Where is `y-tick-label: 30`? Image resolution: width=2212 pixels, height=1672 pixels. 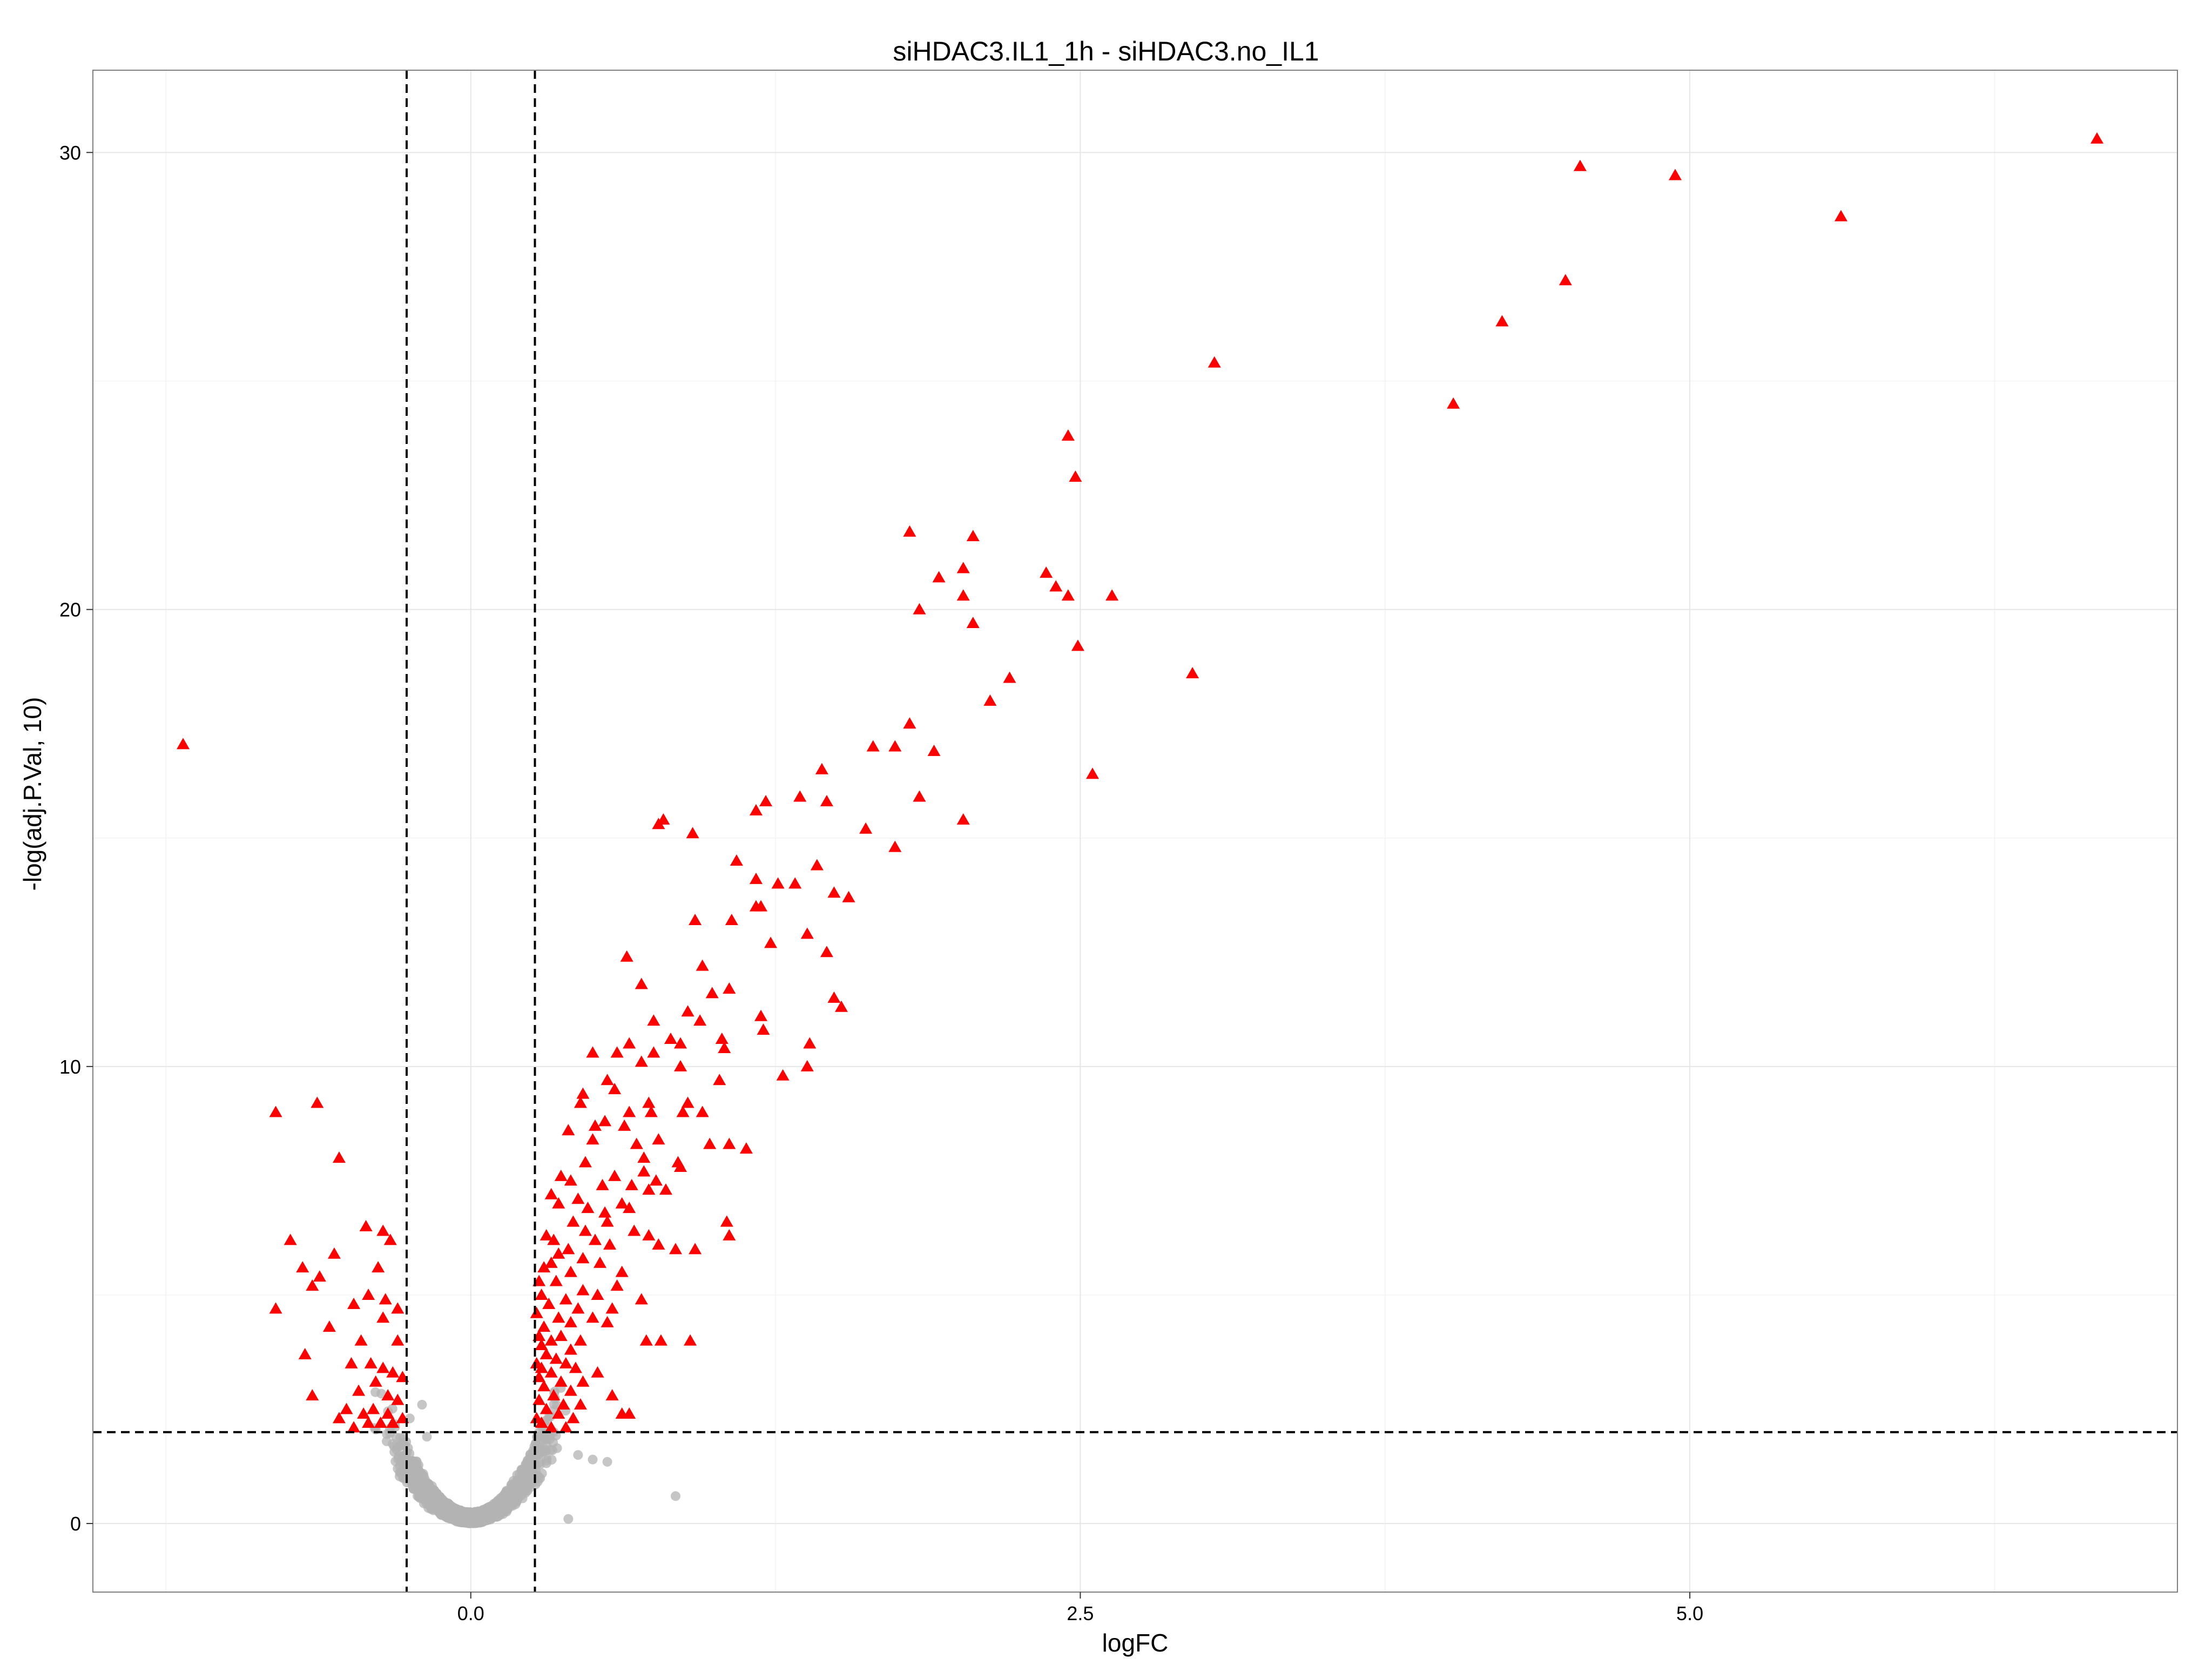 y-tick-label: 30 is located at coordinates (70, 152).